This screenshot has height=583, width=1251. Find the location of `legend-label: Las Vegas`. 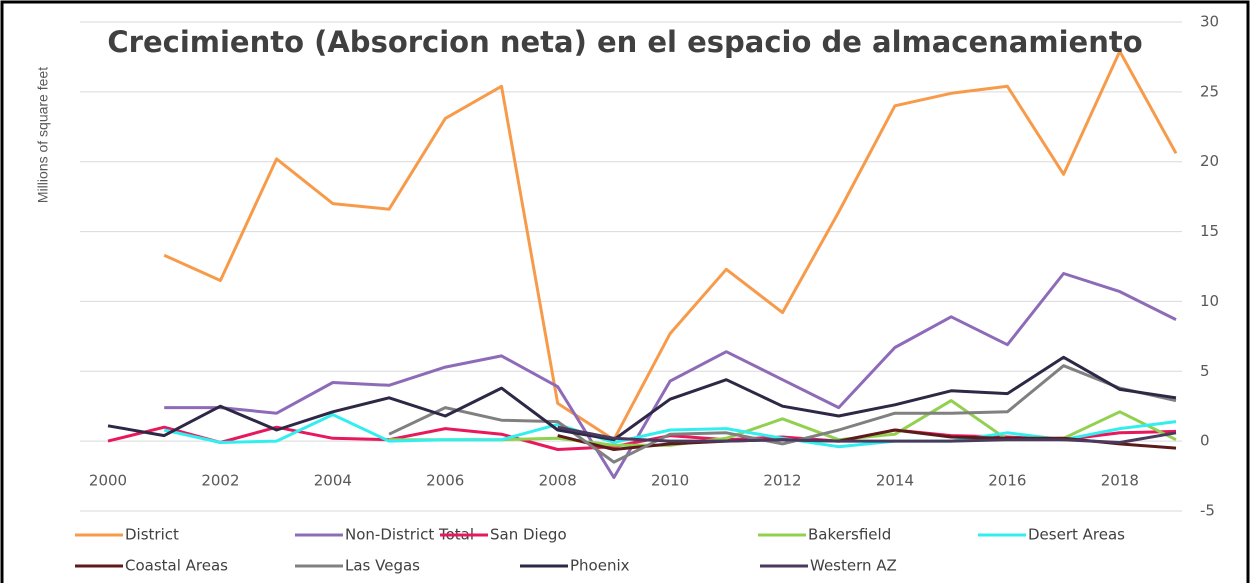

legend-label: Las Vegas is located at coordinates (382, 566).